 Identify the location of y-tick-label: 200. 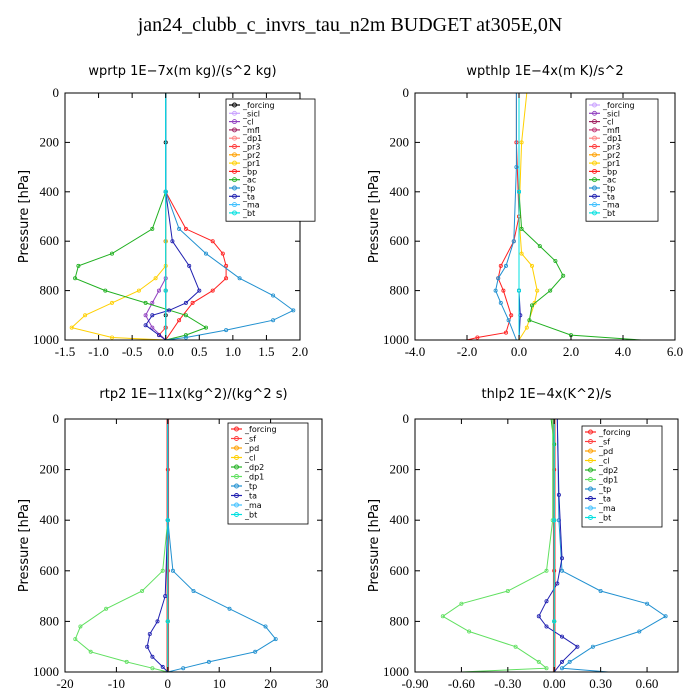
(400, 469).